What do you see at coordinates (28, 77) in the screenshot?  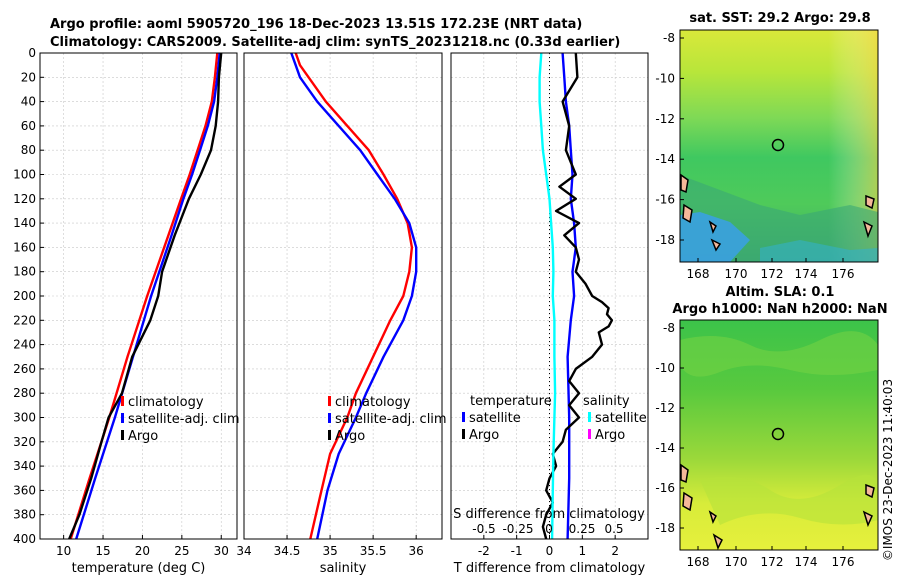 I see `y-tick-label: 20` at bounding box center [28, 77].